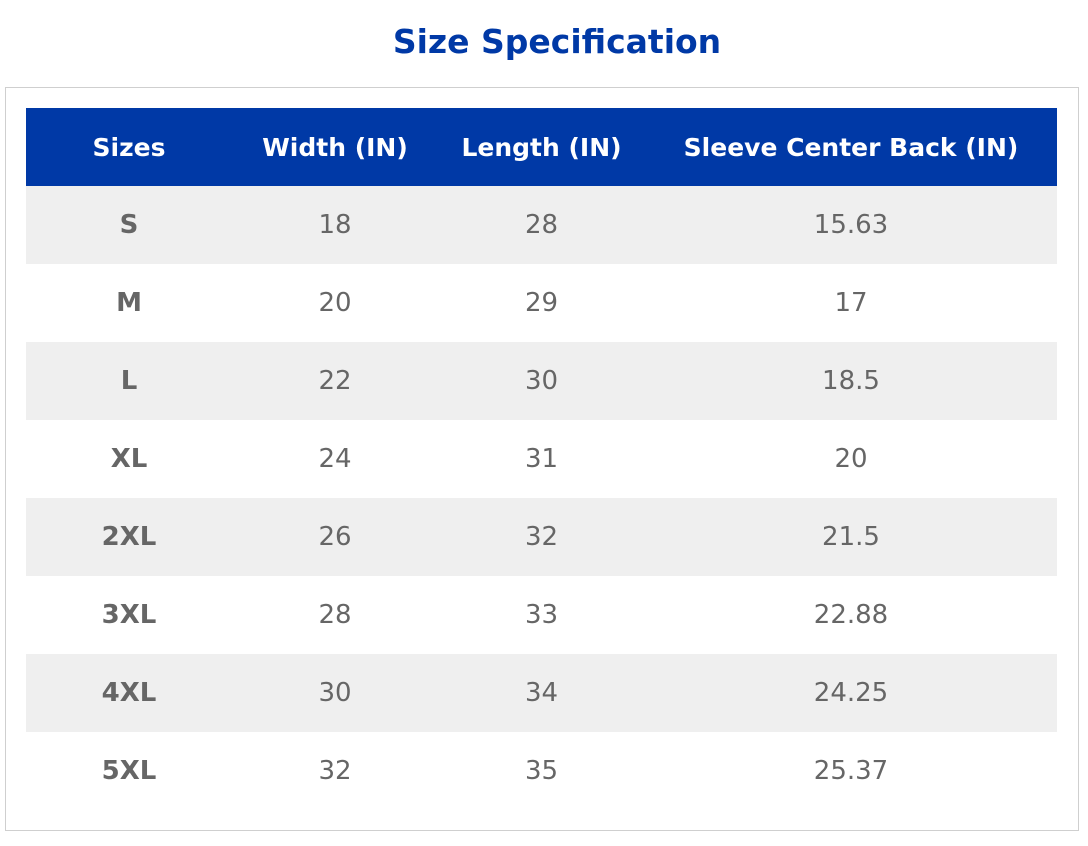  What do you see at coordinates (851, 303) in the screenshot?
I see `value-cell: 17` at bounding box center [851, 303].